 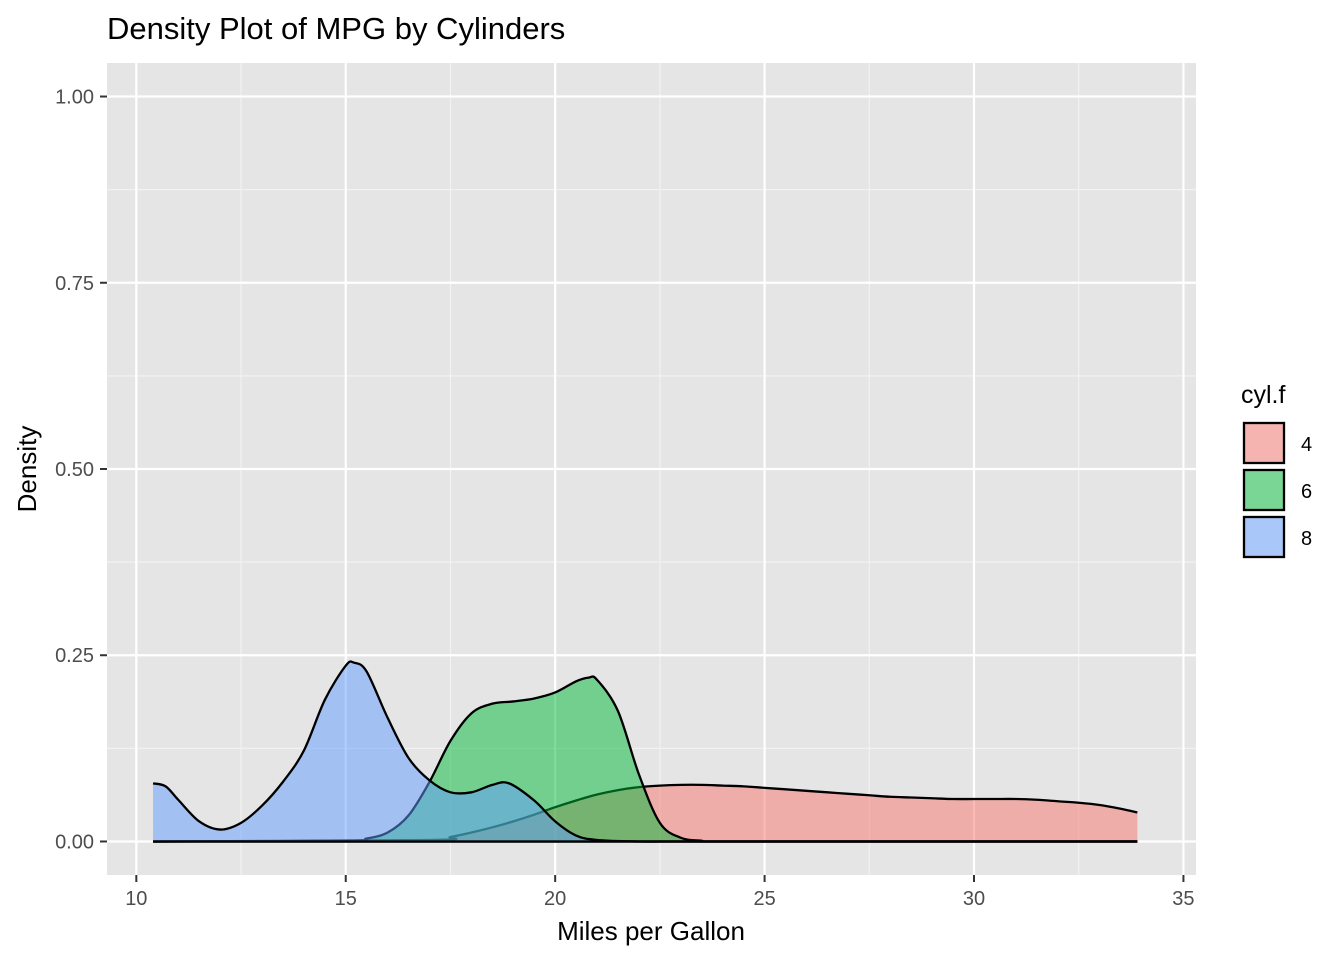 I want to click on y-tick-label: 1.00, so click(x=74, y=98).